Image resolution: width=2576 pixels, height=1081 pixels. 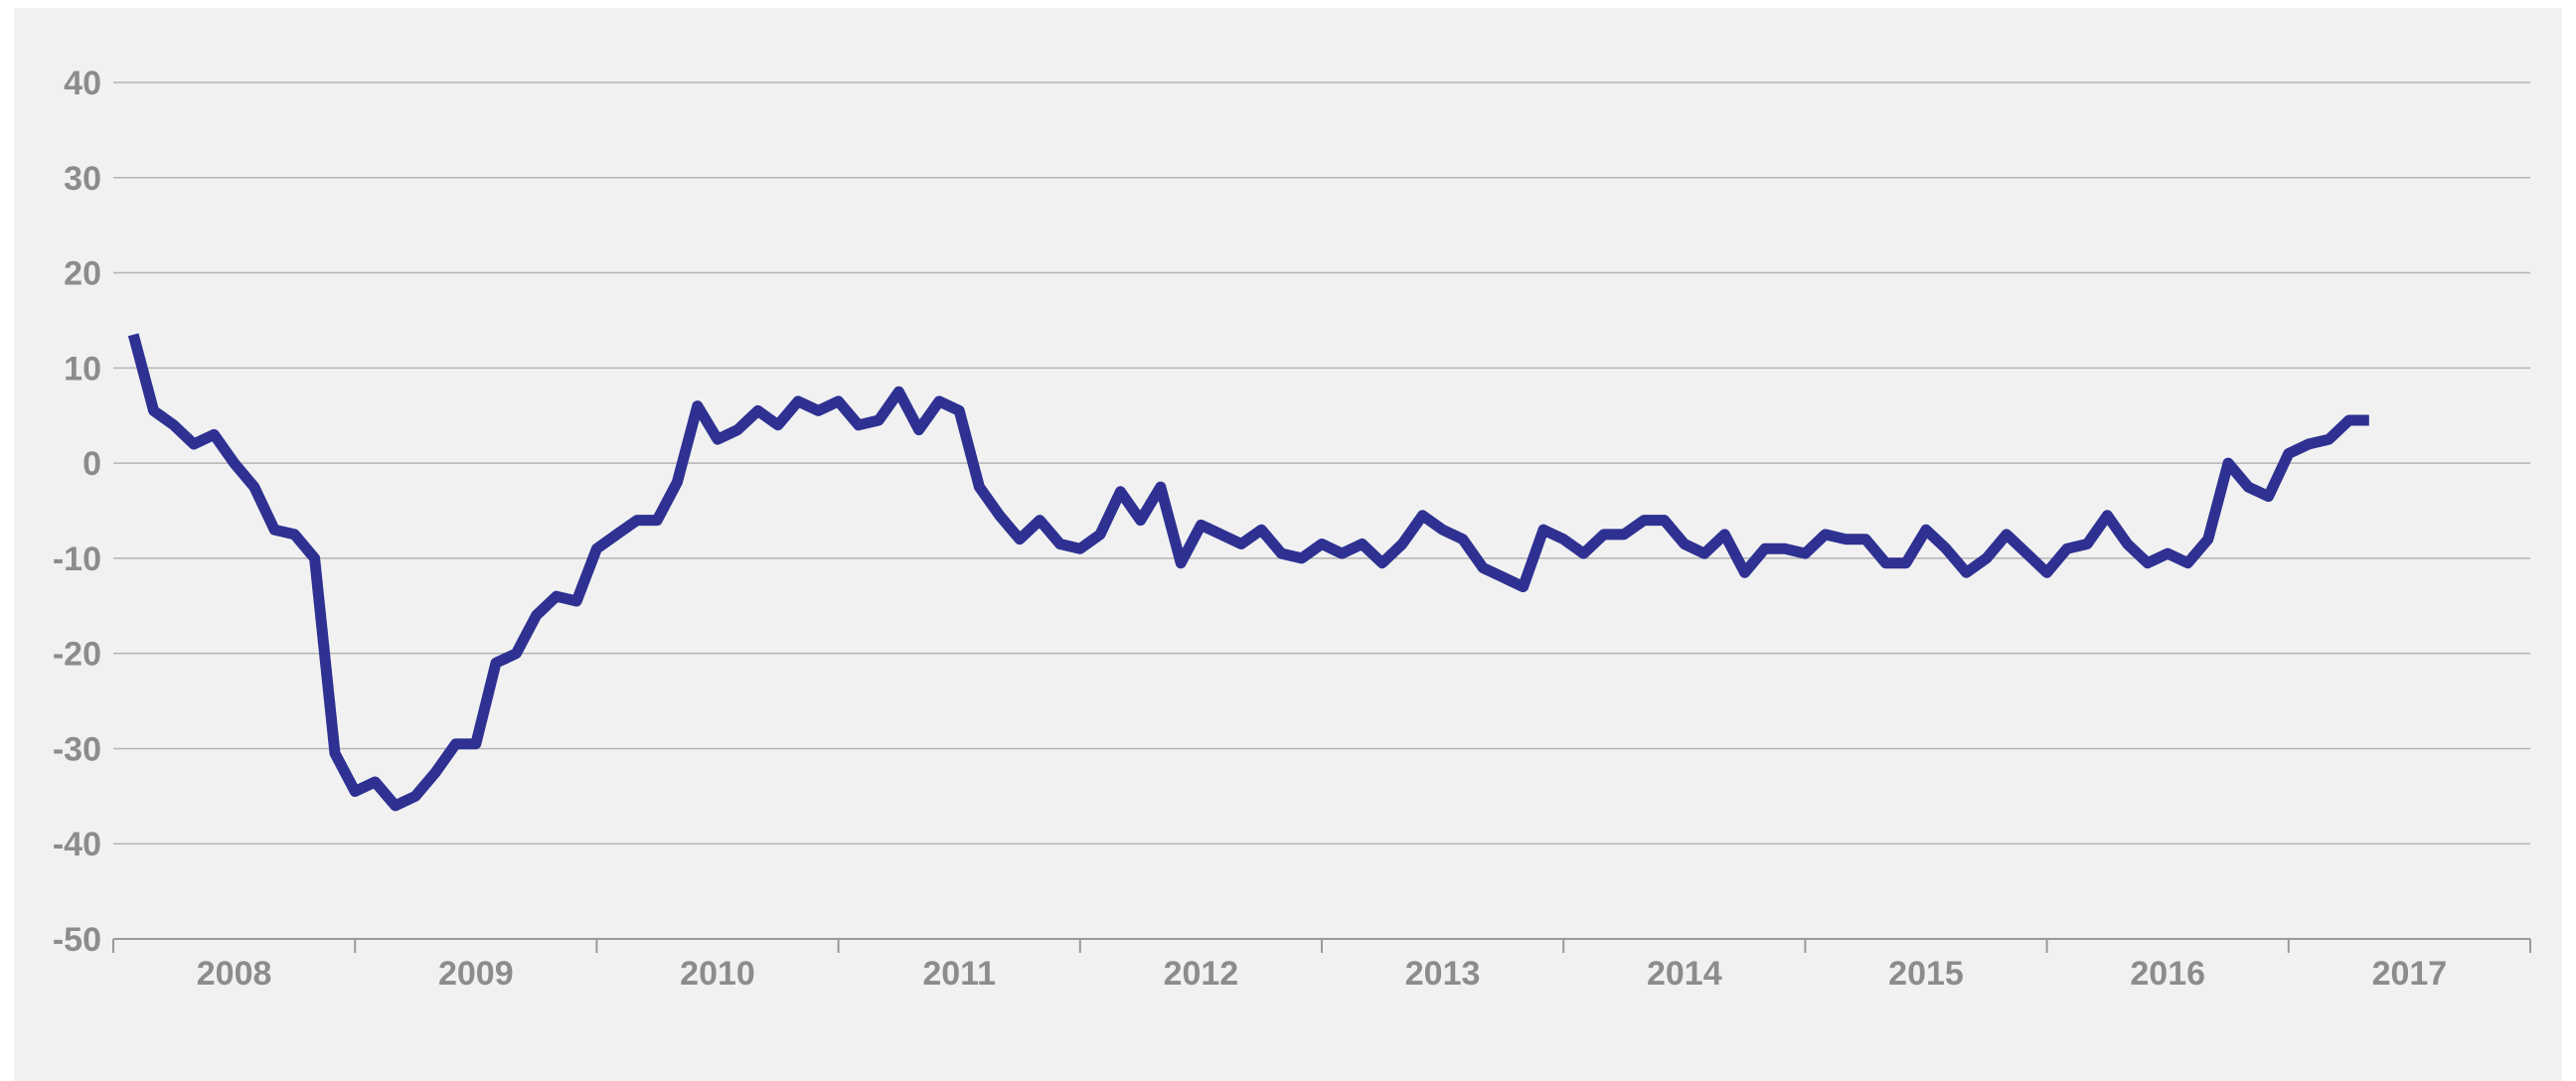 I want to click on y-axis: 40 30 20 10 0 -10 -20 -30 -40 -50, so click(x=77, y=512).